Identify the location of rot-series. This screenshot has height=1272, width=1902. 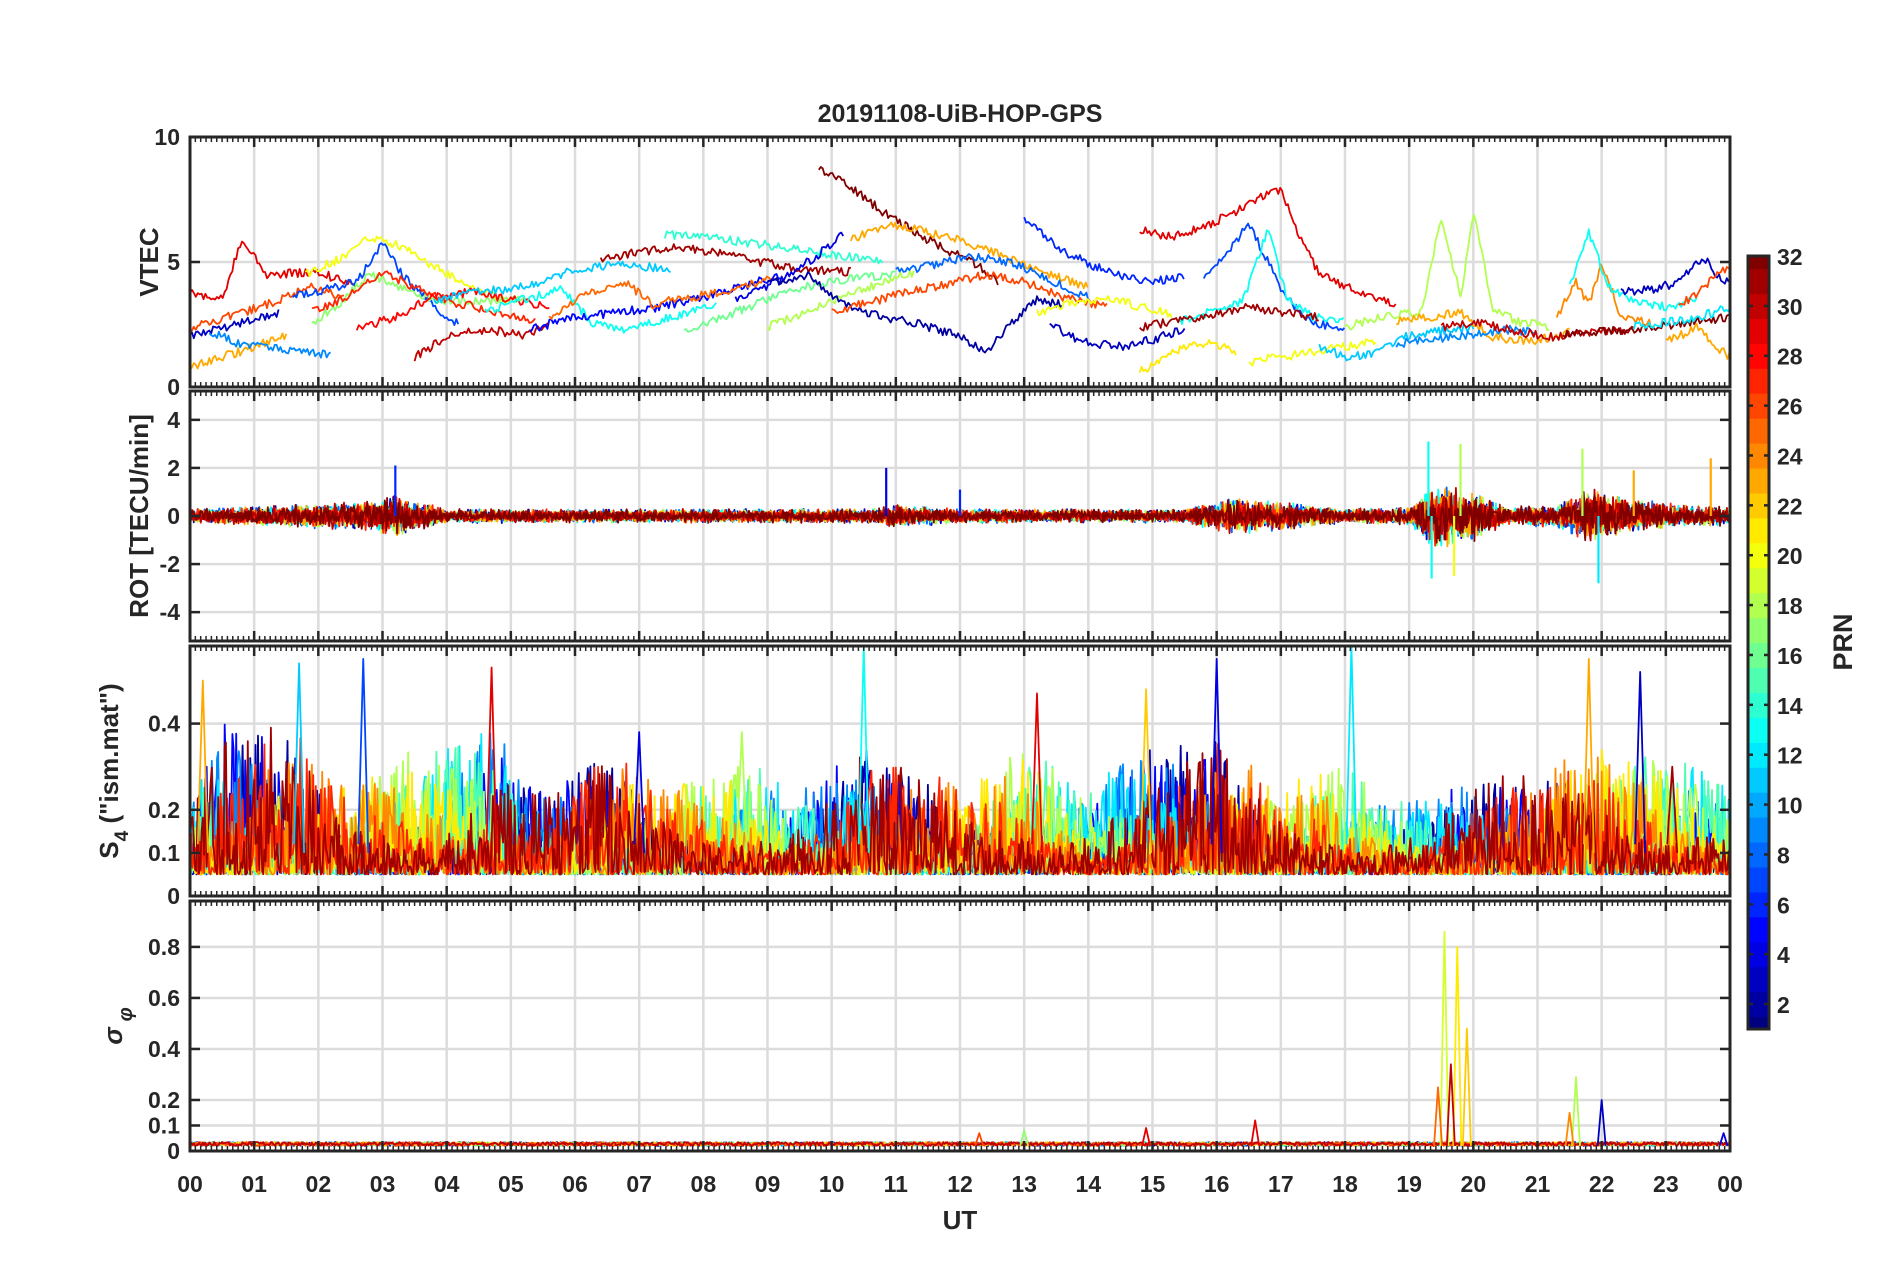
(960, 512).